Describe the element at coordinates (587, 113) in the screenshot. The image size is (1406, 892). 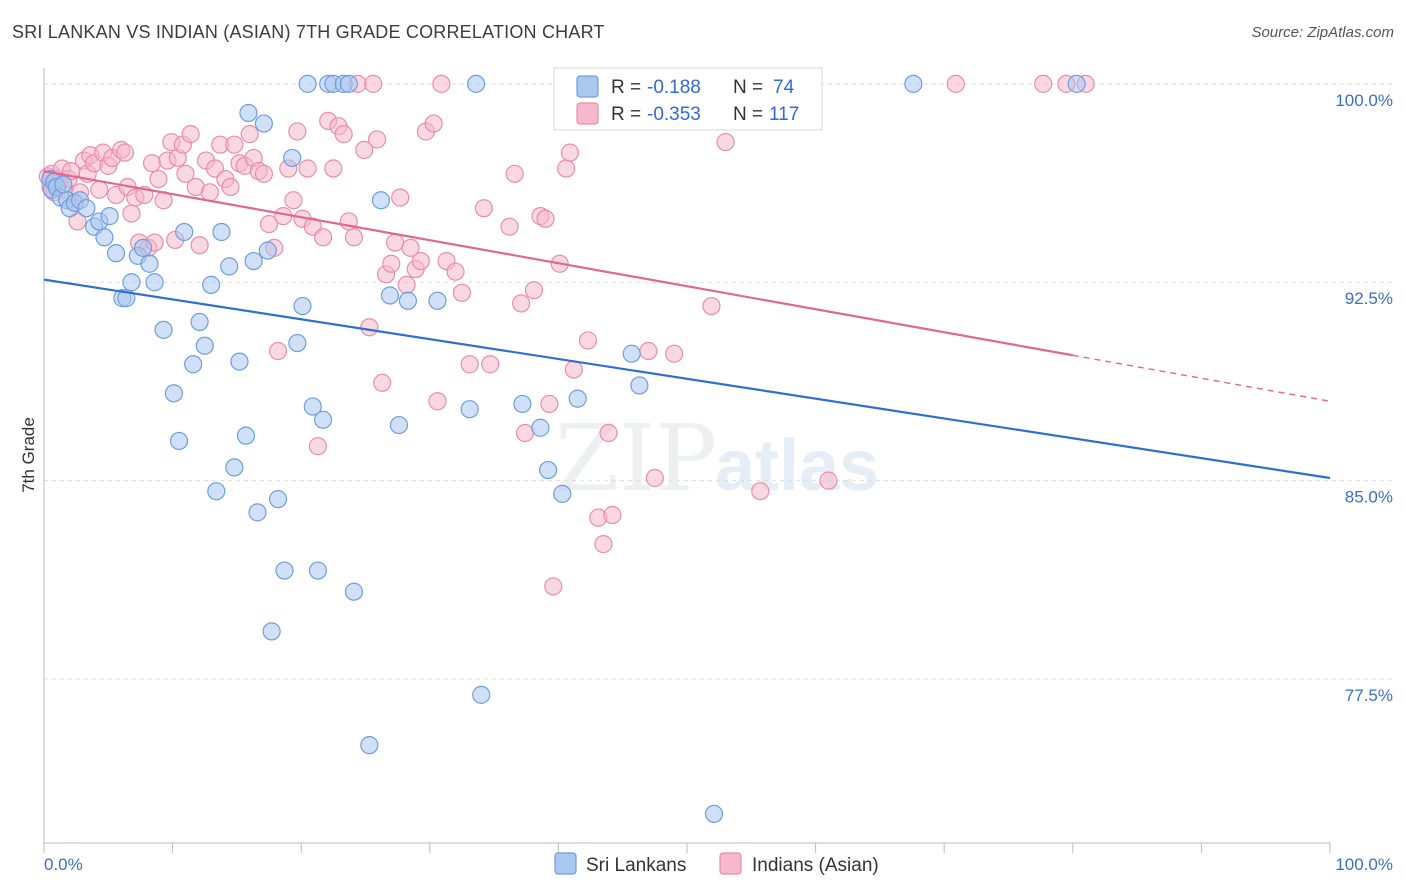
I see `legend-swatch-pink` at that location.